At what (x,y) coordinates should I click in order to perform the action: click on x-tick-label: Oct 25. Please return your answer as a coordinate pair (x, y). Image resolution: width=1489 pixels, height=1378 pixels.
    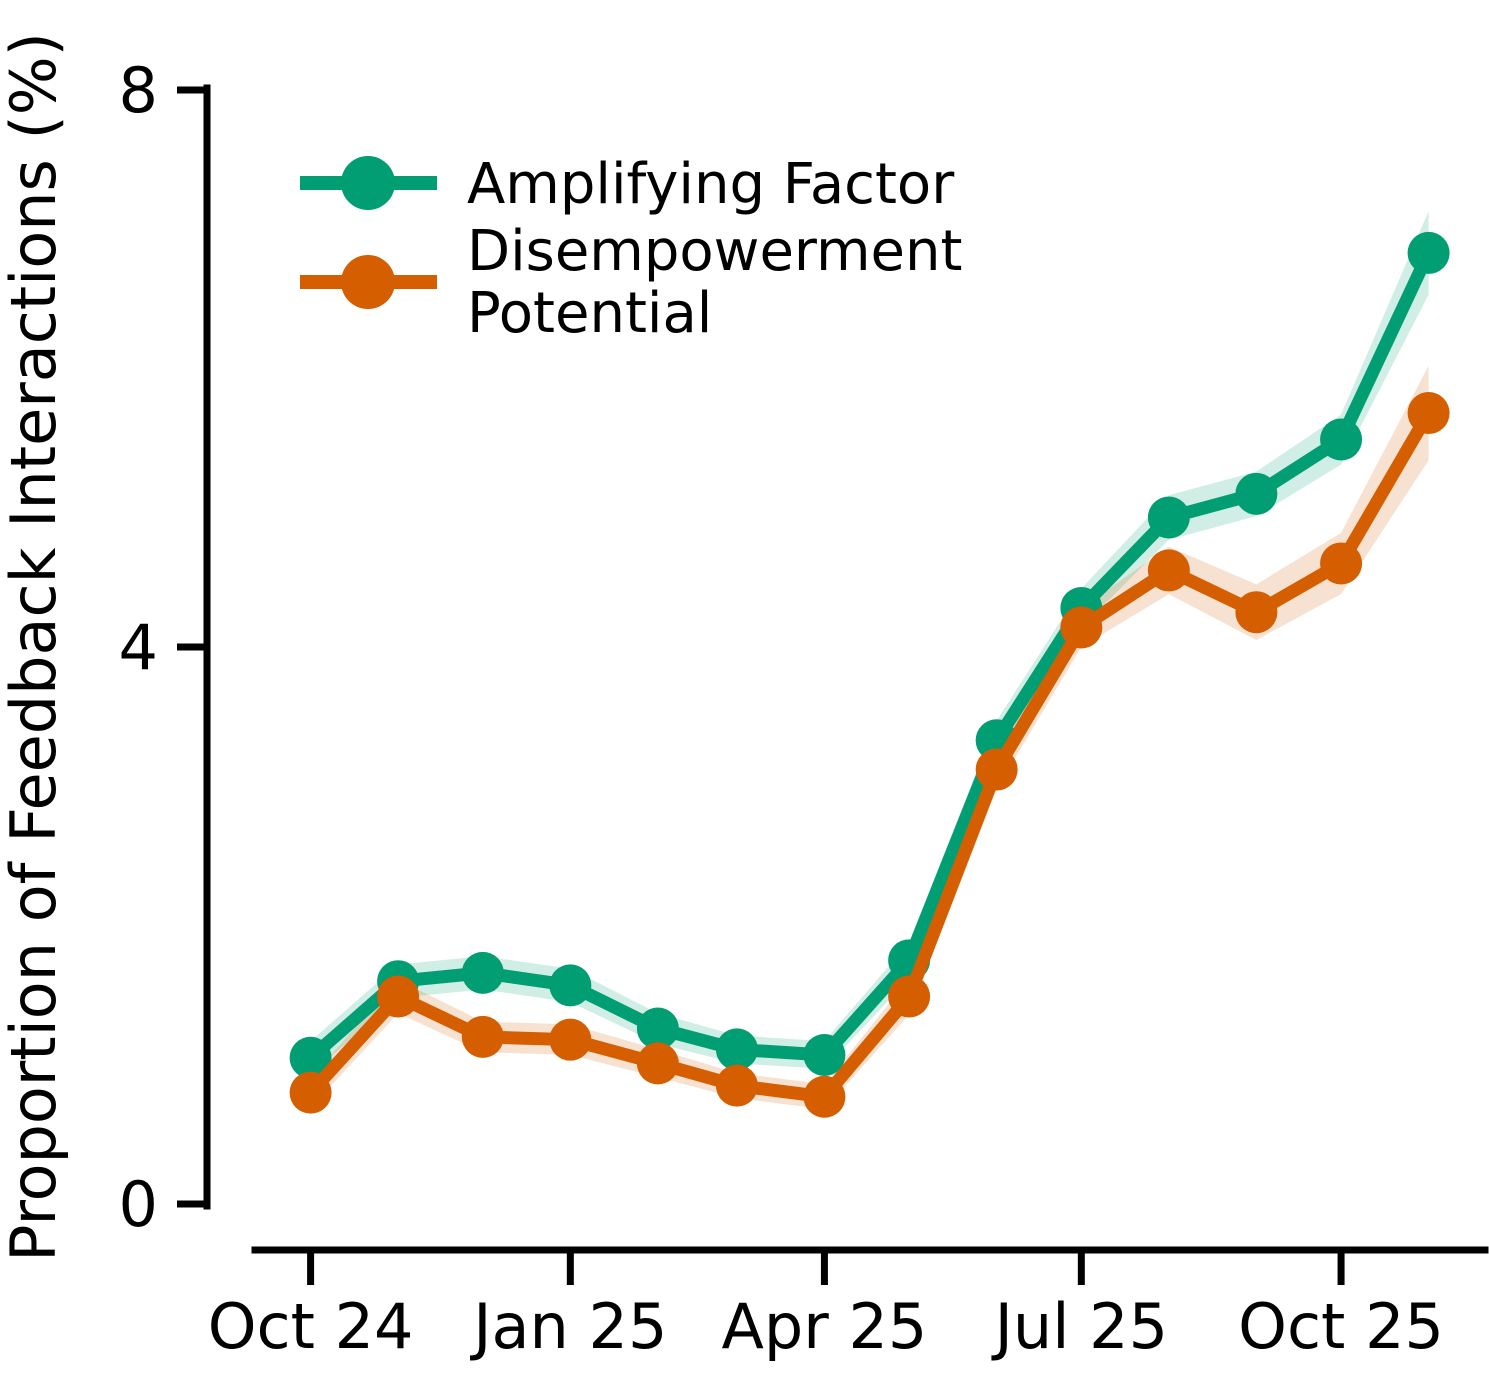
    Looking at the image, I should click on (1341, 1326).